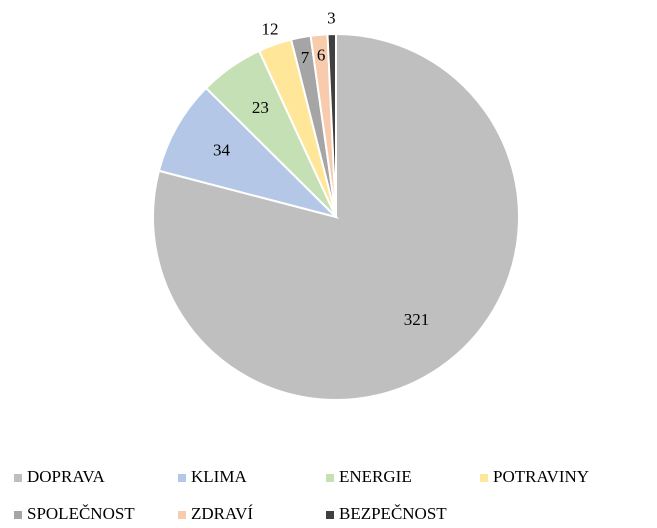 The image size is (657, 528). Describe the element at coordinates (219, 476) in the screenshot. I see `legend-label: KLIMA` at that location.